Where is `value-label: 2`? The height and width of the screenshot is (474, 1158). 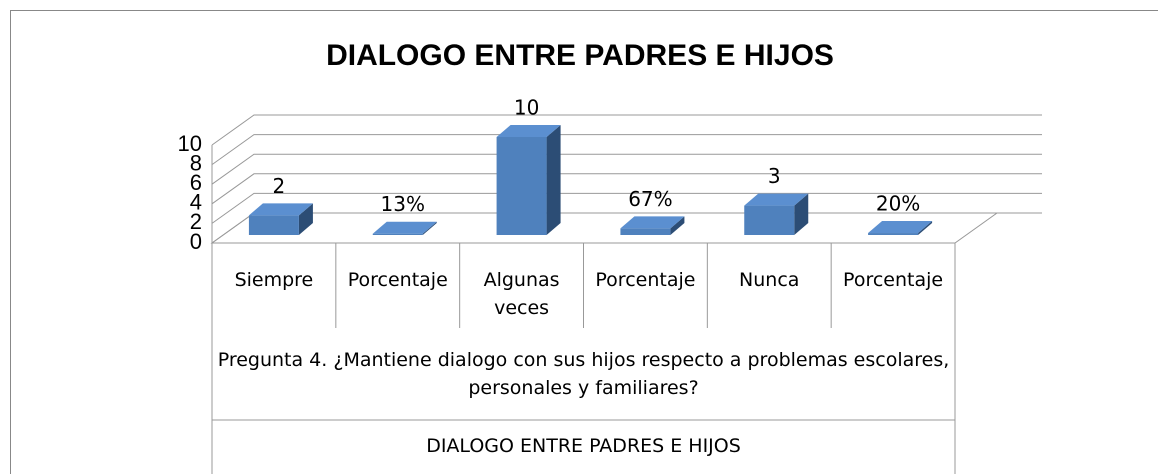 value-label: 2 is located at coordinates (279, 186).